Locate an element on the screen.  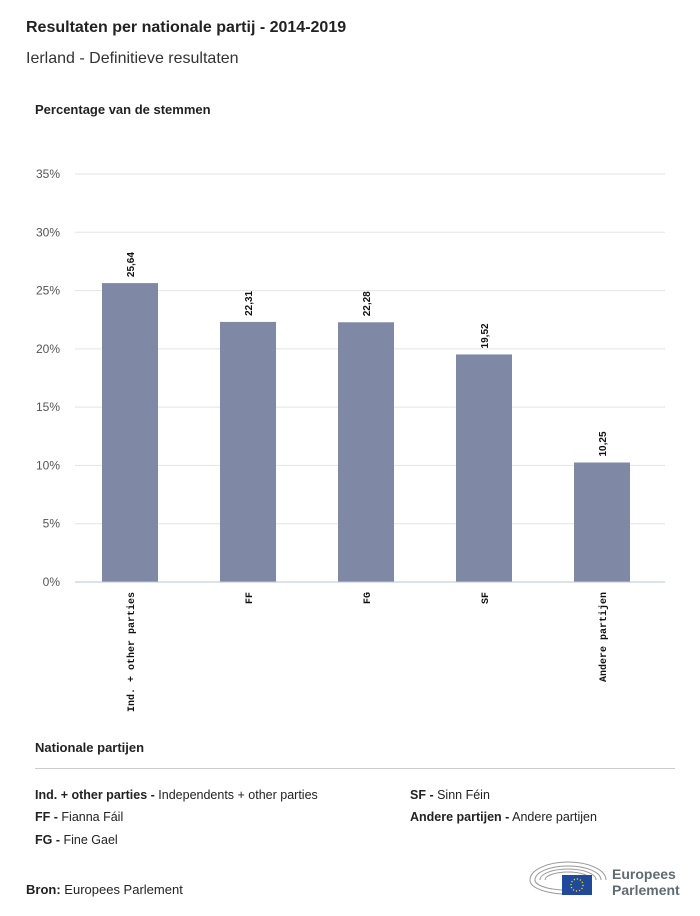
legend-item: SF - Sinn Féin is located at coordinates (450, 795).